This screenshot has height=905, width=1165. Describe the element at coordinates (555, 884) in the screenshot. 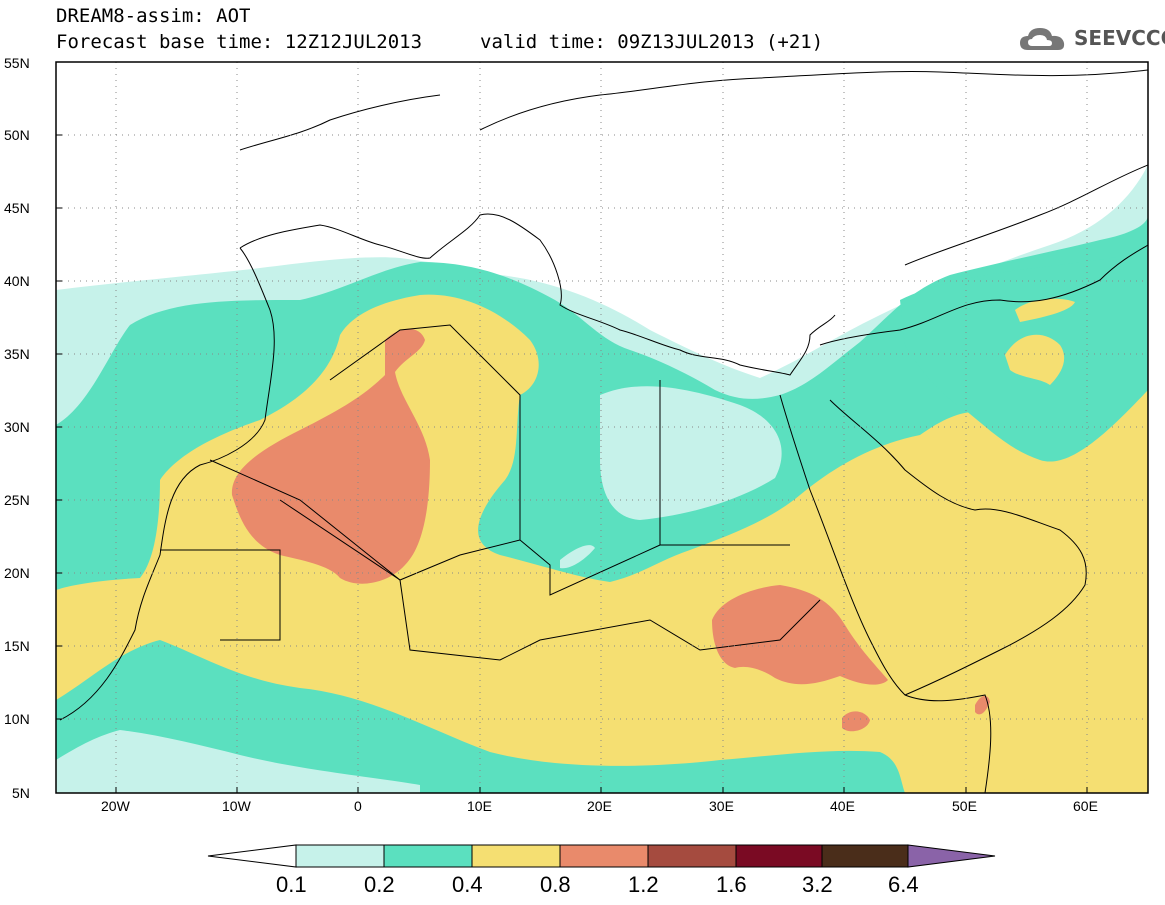

I see `colorbar-label: 0.8` at that location.